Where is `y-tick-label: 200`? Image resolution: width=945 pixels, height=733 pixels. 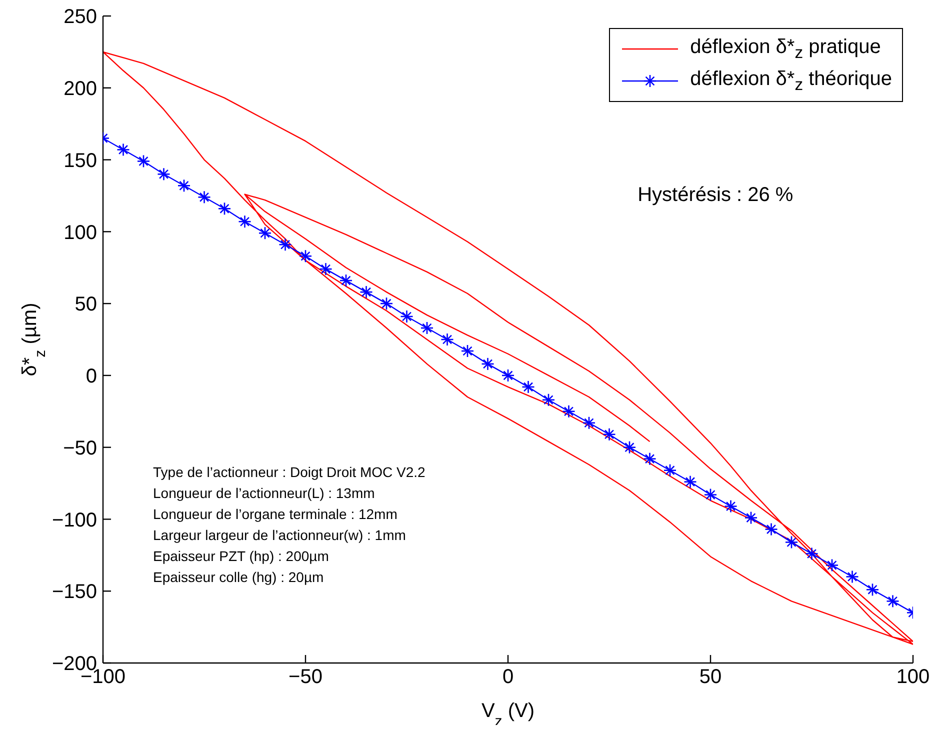
y-tick-label: 200 is located at coordinates (80, 89).